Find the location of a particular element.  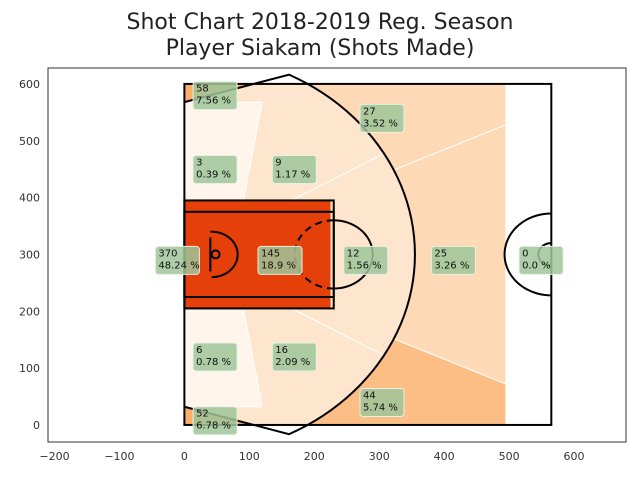

zone-count: 9 is located at coordinates (278, 162).